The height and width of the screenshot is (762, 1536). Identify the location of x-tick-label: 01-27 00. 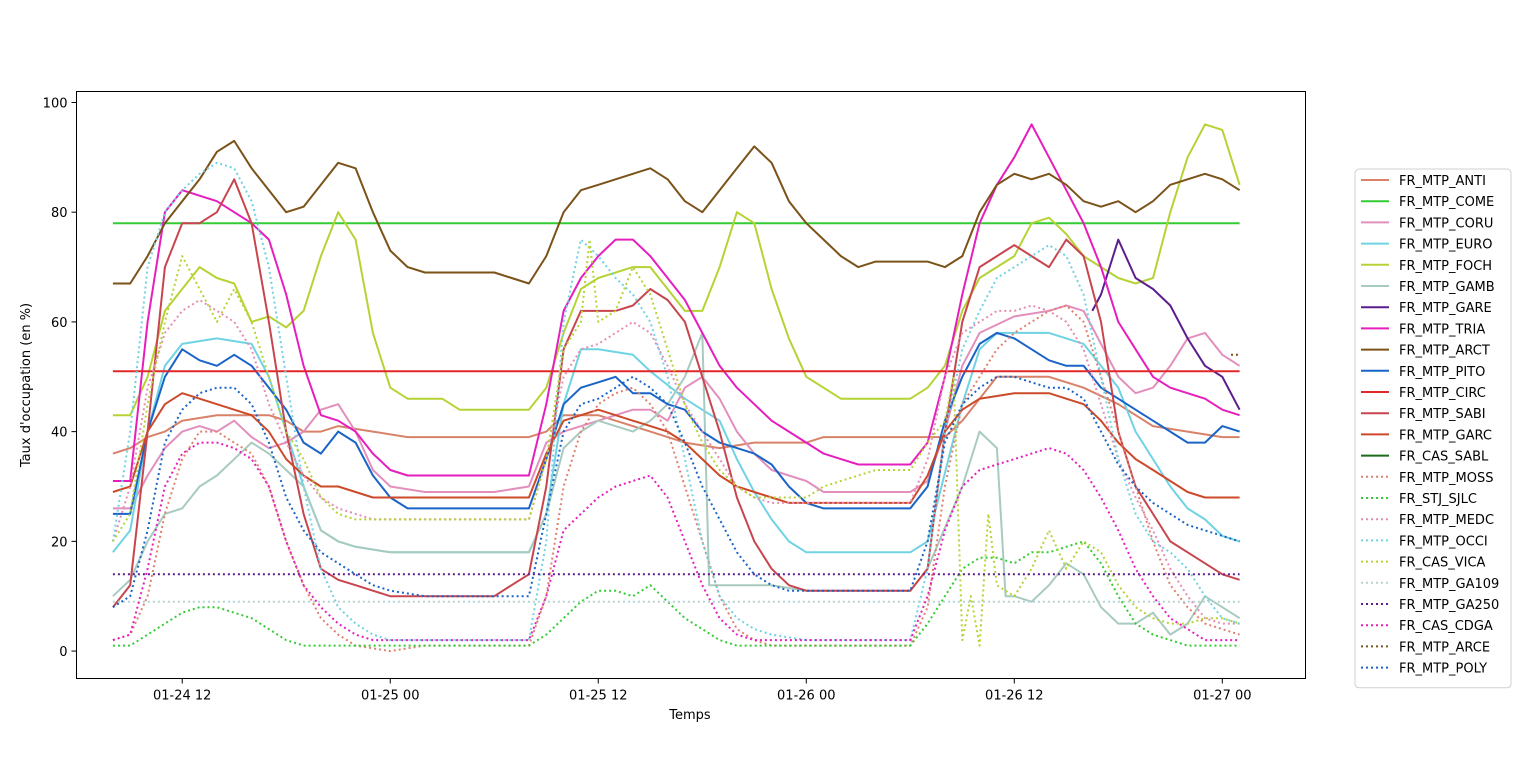
(1222, 696).